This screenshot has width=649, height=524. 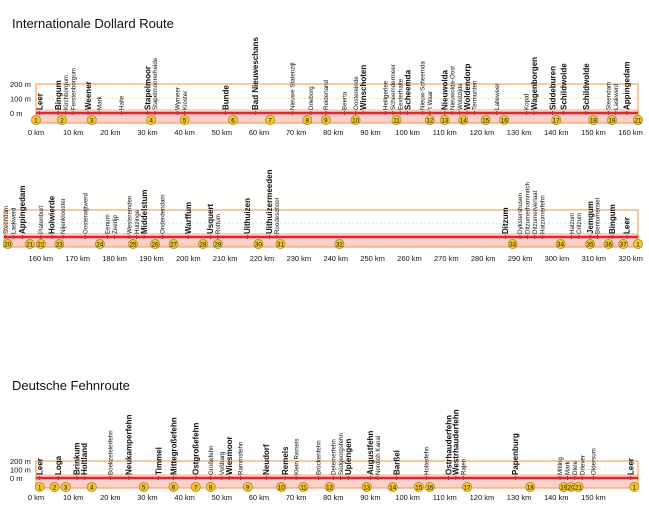 I want to click on place-label: Wiesmoor, so click(x=229, y=455).